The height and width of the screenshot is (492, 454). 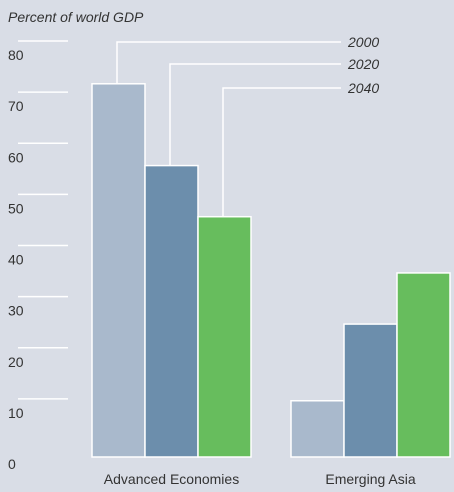 What do you see at coordinates (16, 311) in the screenshot?
I see `y-tick-label: 30` at bounding box center [16, 311].